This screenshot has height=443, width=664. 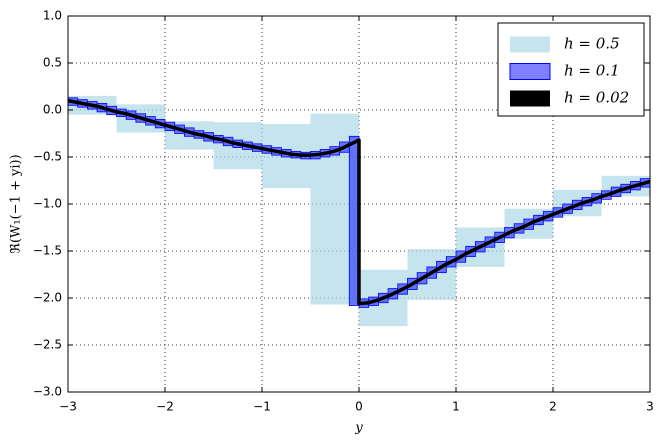 What do you see at coordinates (47, 157) in the screenshot?
I see `y-tick-label: −0.5` at bounding box center [47, 157].